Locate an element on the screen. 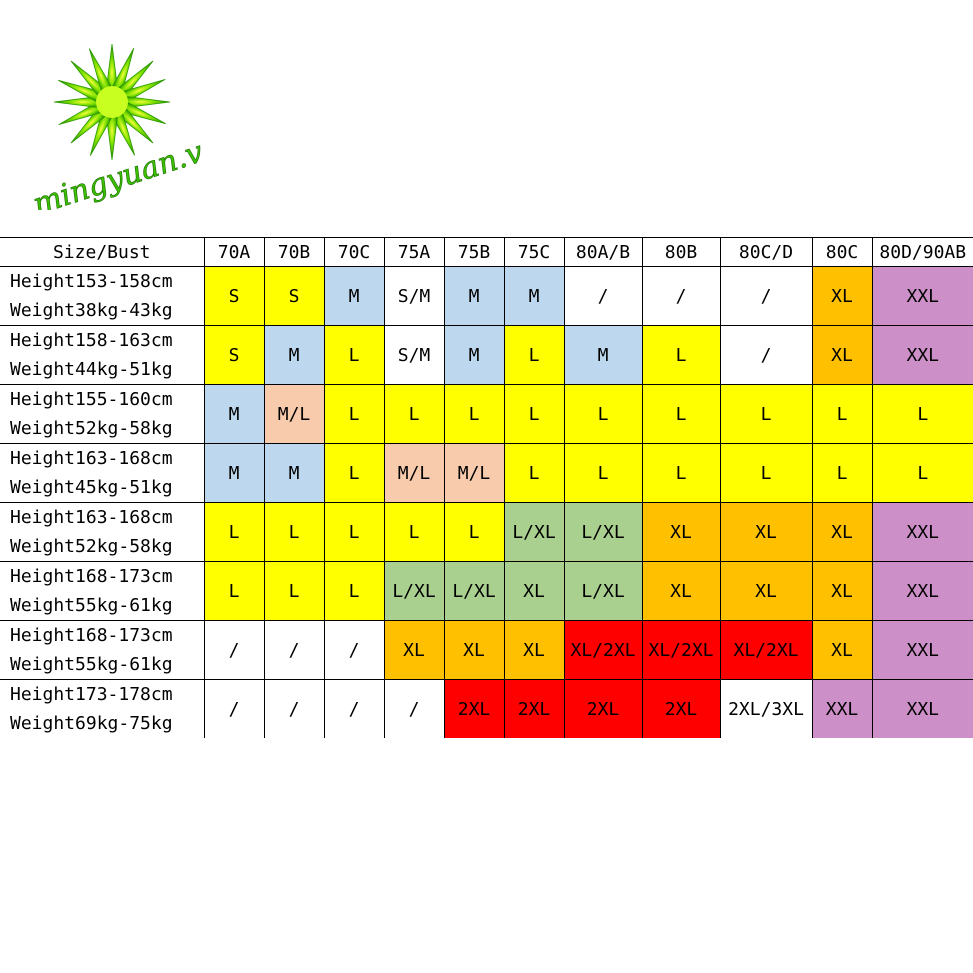 This screenshot has width=973, height=973. weight-range: Weight44kg-51kg is located at coordinates (91, 369).